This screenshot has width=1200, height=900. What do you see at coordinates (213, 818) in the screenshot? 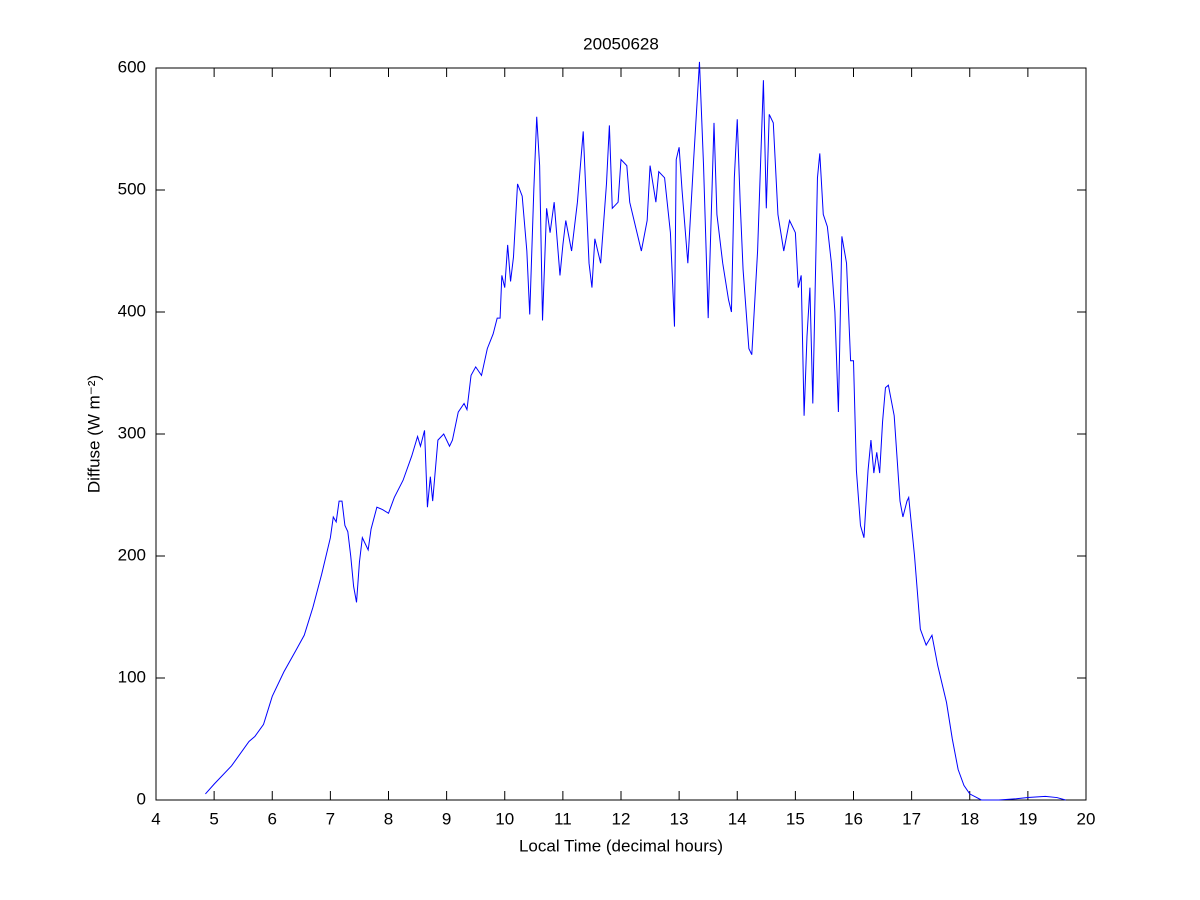
I see `x-tick-label: 5` at bounding box center [213, 818].